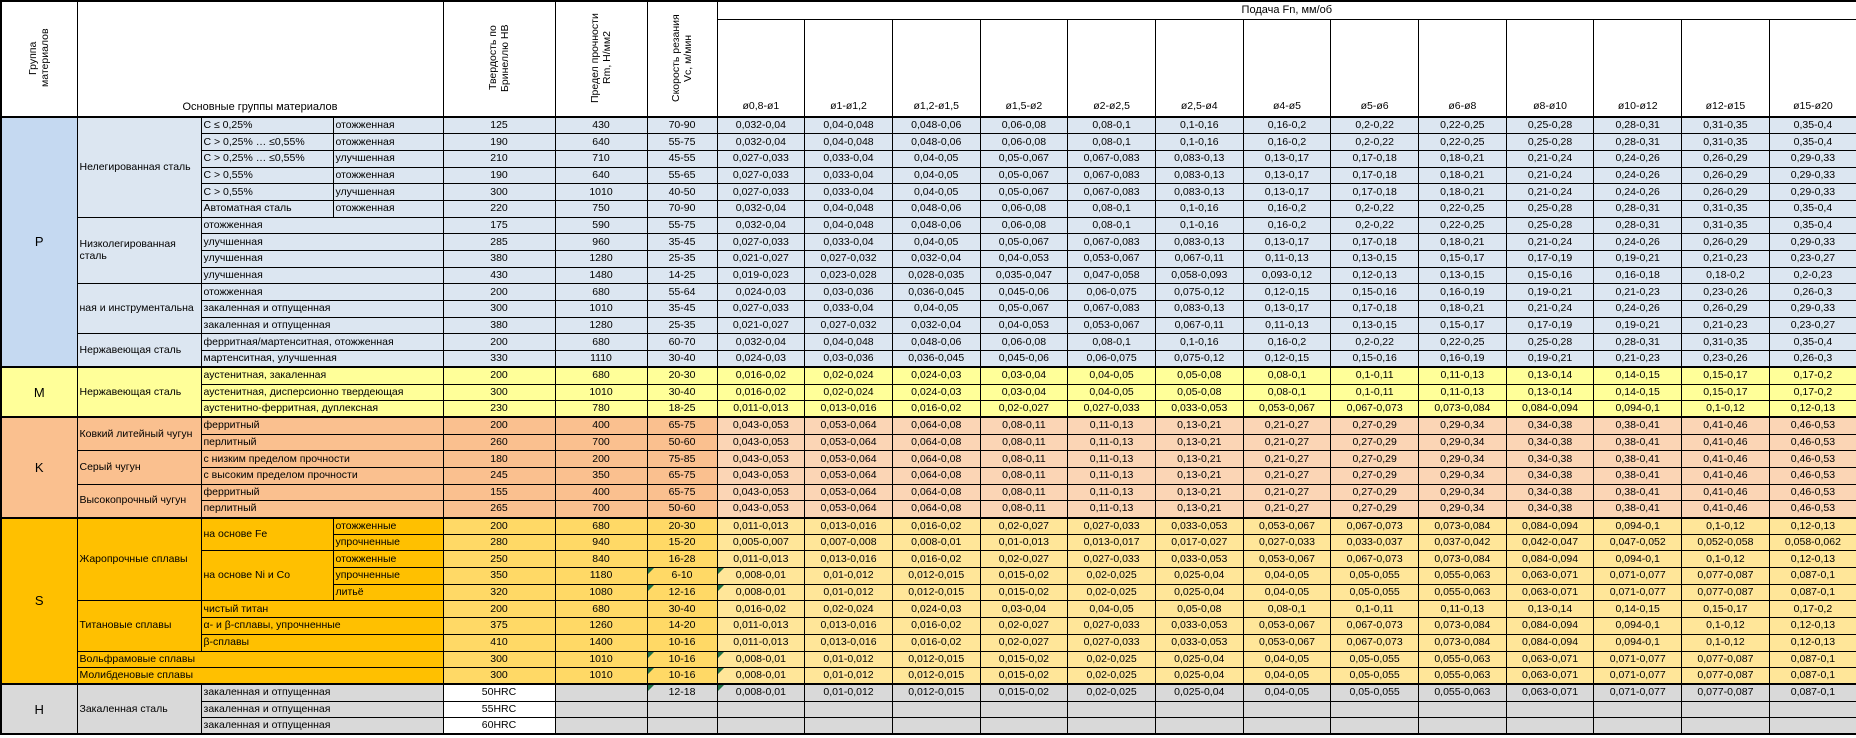 The height and width of the screenshot is (738, 1856). Describe the element at coordinates (139, 166) in the screenshot. I see `material-cell: Нелегированная сталь` at that location.